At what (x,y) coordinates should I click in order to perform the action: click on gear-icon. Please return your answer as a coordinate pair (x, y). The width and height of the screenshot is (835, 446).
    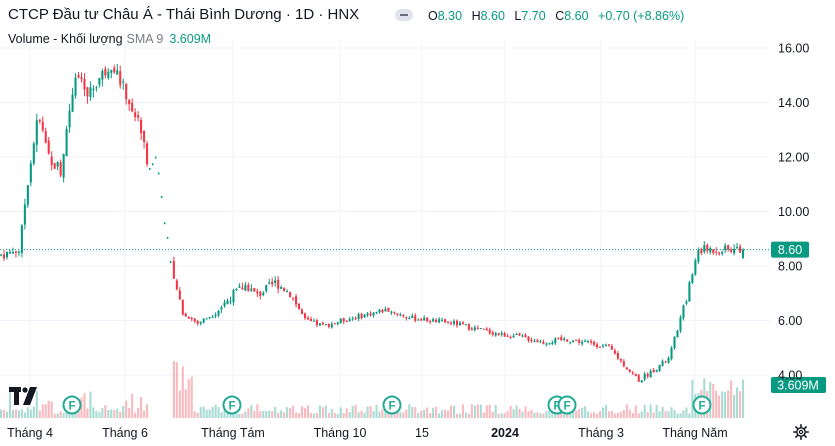
    Looking at the image, I should click on (801, 432).